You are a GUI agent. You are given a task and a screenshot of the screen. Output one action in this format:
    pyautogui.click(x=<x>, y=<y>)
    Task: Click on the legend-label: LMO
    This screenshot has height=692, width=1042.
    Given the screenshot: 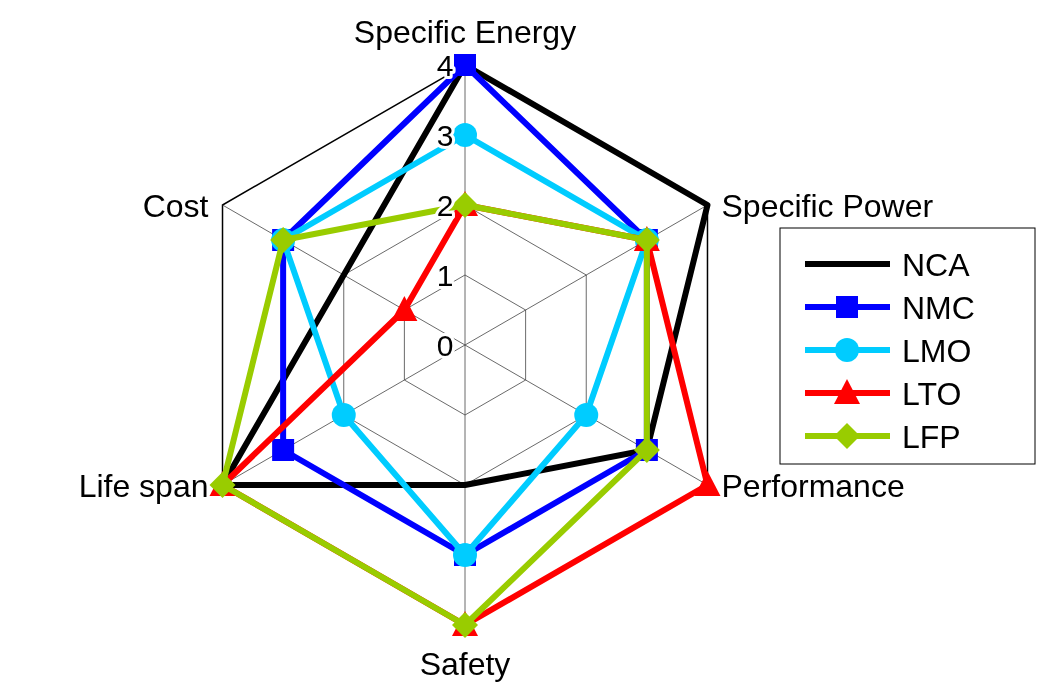 What is the action you would take?
    pyautogui.click(x=937, y=351)
    